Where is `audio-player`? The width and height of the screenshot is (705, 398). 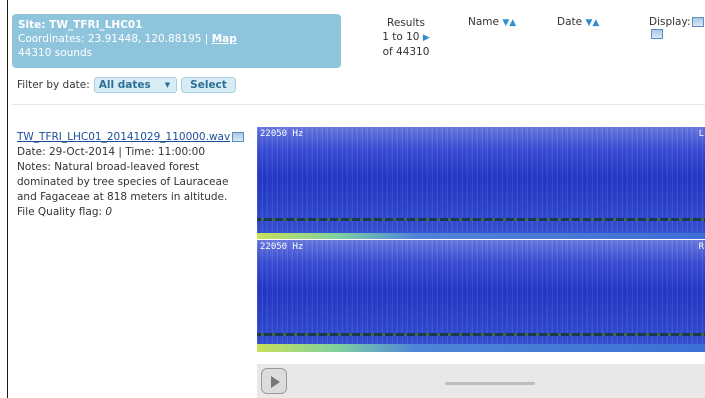
audio-player is located at coordinates (481, 381).